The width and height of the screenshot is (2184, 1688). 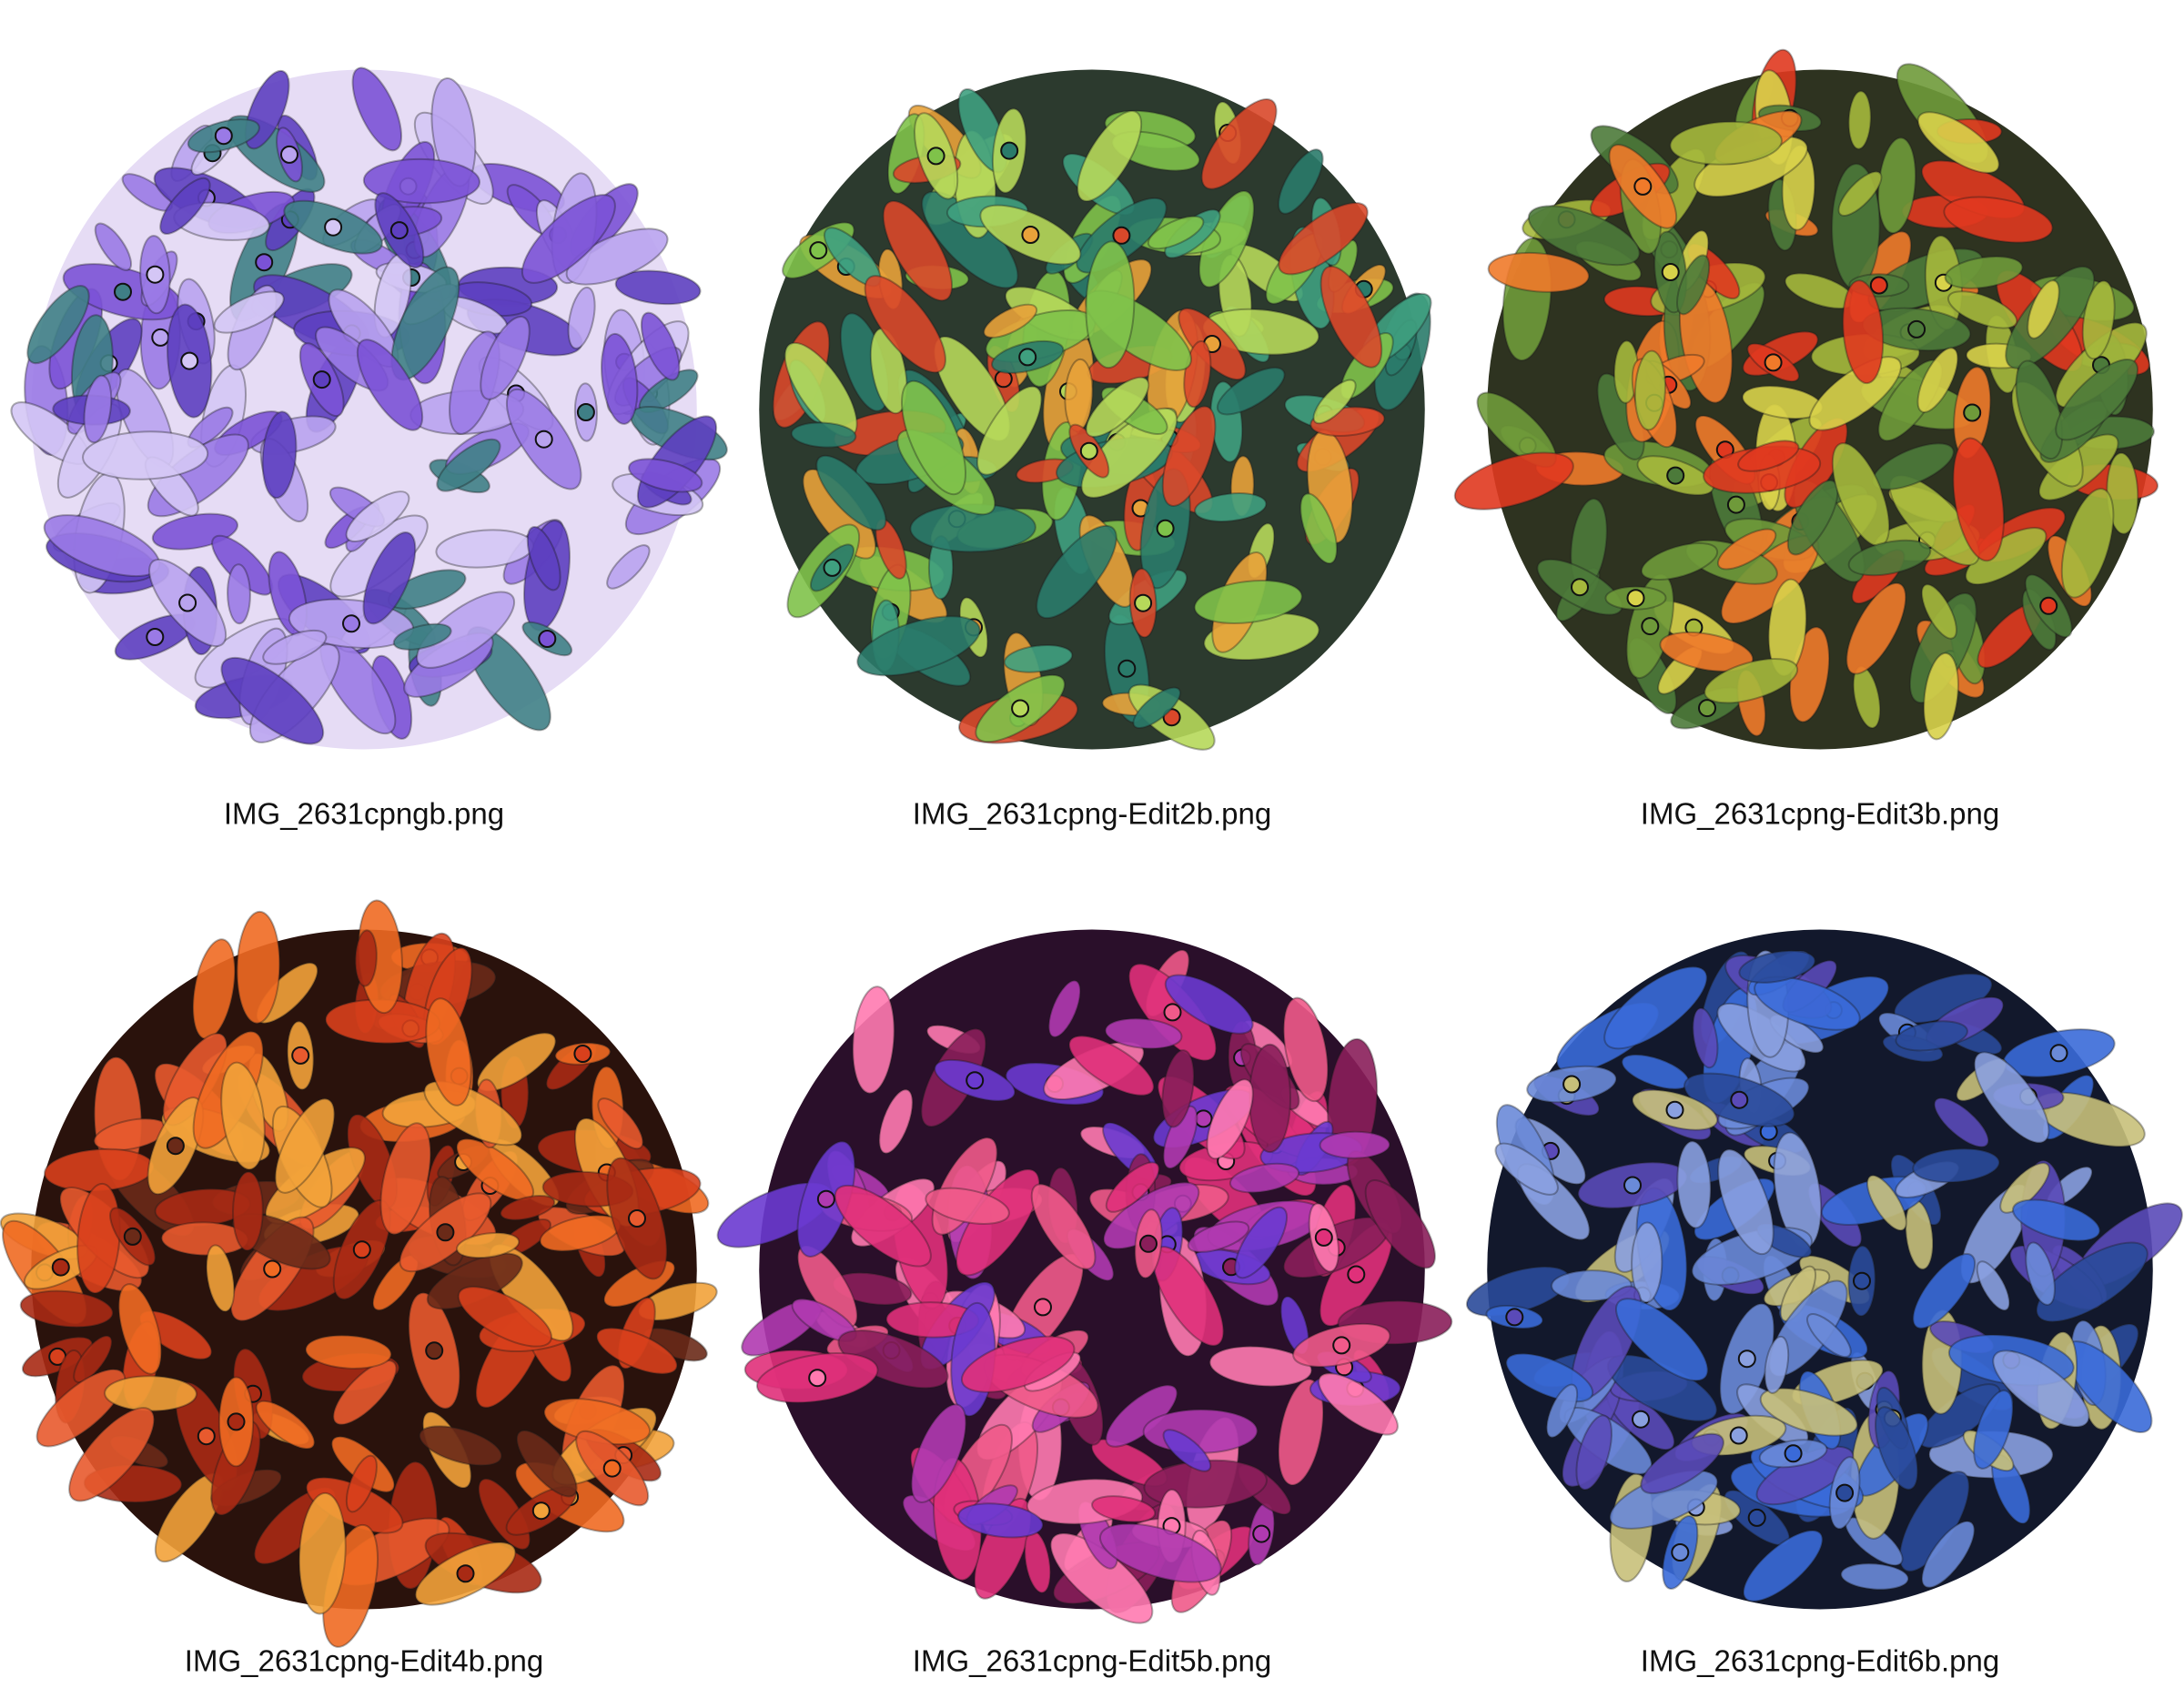 I want to click on file-name: IMG_2631cpng-Edit5b.png, so click(x=1092, y=1661).